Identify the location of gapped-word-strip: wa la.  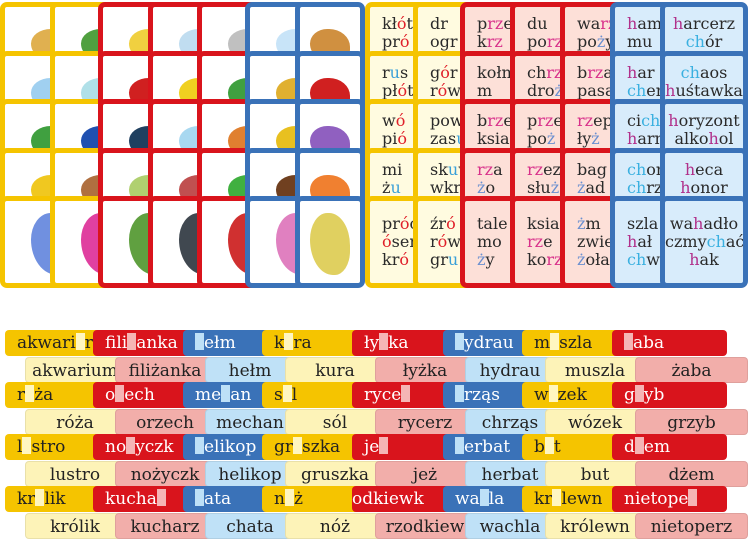
(487, 499).